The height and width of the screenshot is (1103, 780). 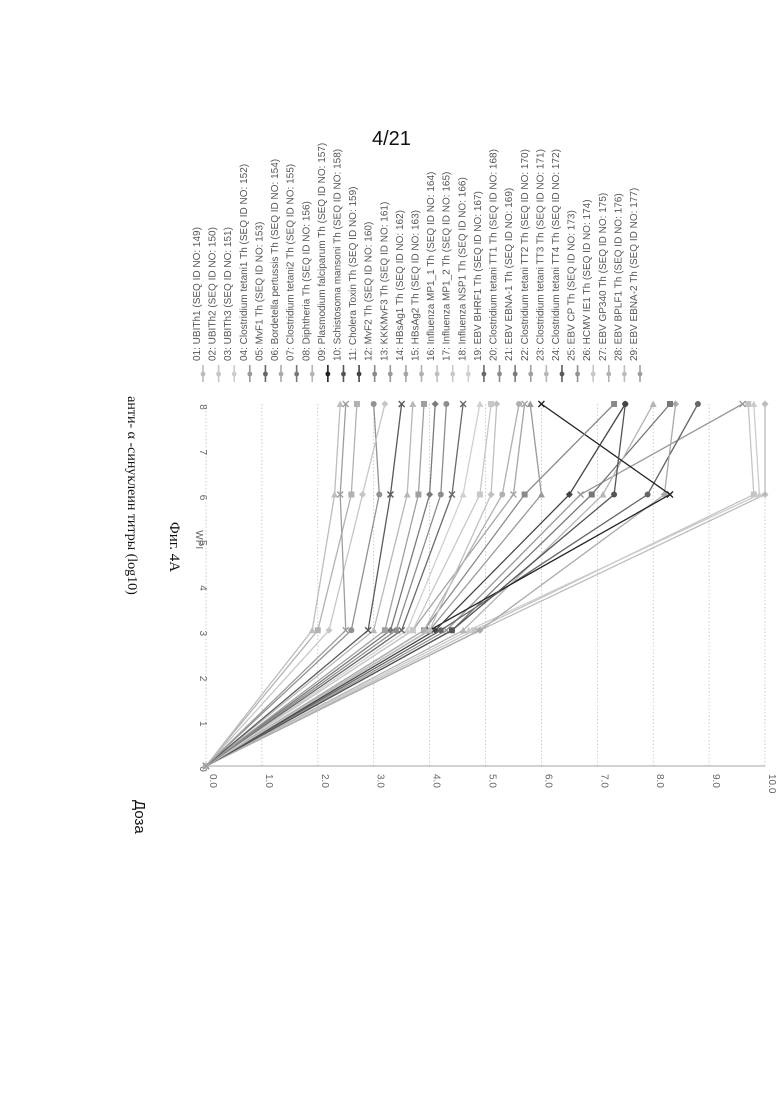 What do you see at coordinates (174, 547) in the screenshot?
I see `chart-title: Фиг. 4А` at bounding box center [174, 547].